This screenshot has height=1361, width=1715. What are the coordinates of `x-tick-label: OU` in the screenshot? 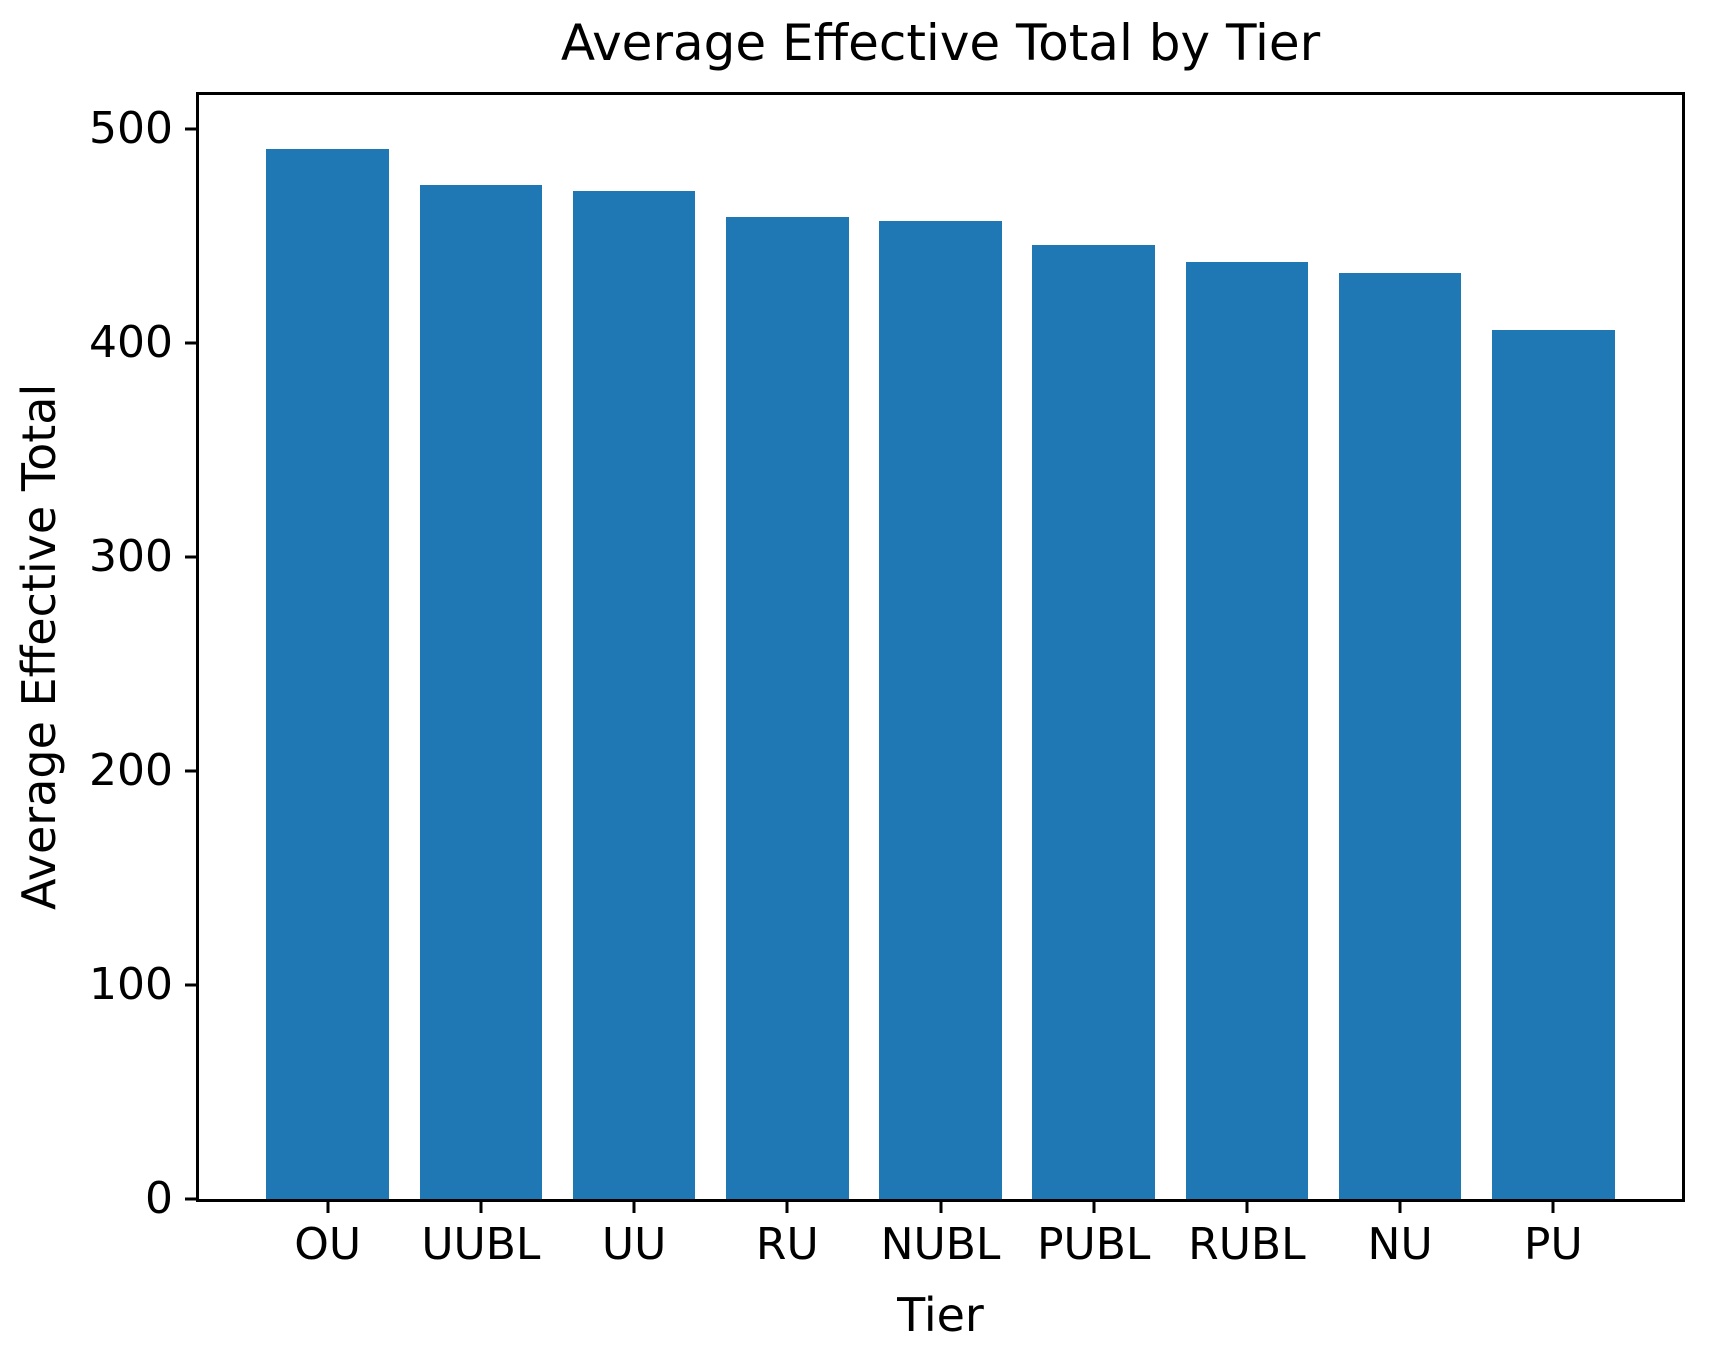 It's located at (328, 1244).